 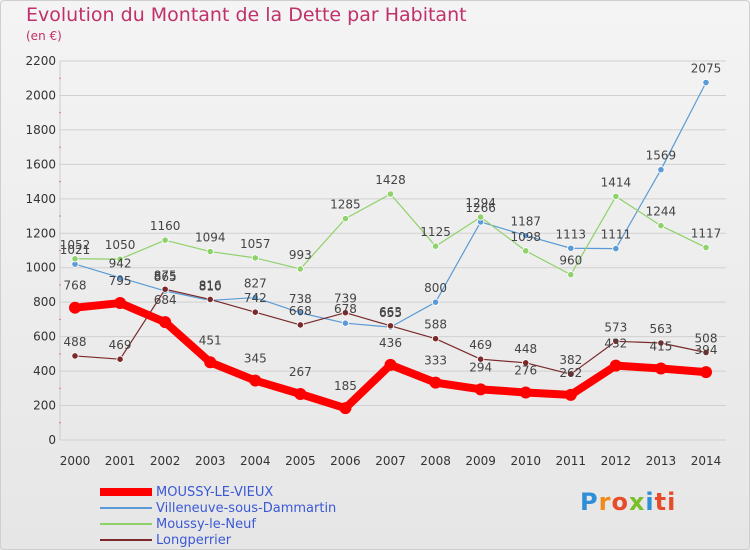 I want to click on y-tick-label: 1400, so click(x=40, y=199).